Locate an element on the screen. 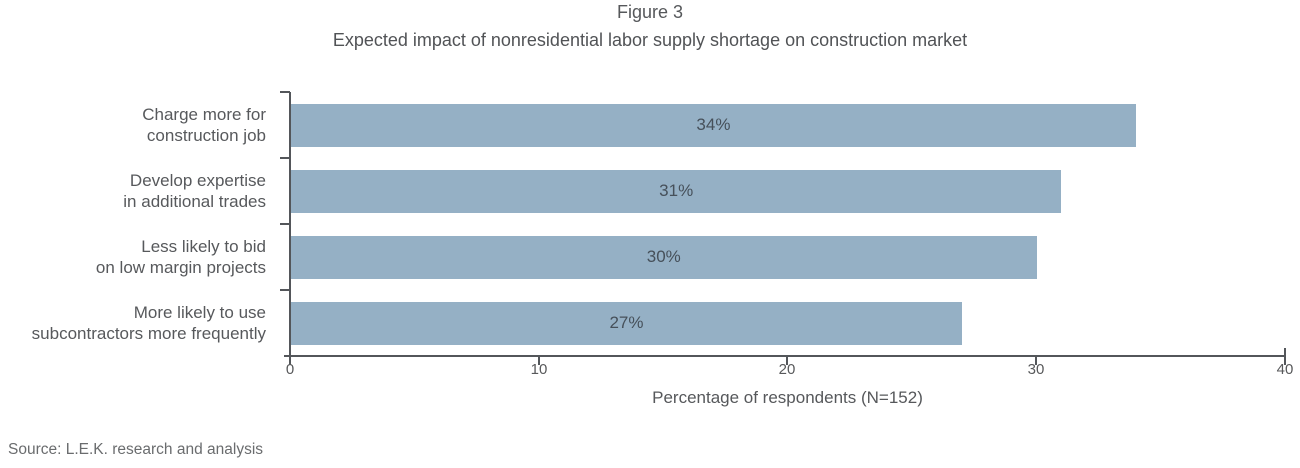 This screenshot has width=1300, height=468. x-axis-title: Percentage of respondents (N=152) is located at coordinates (787, 397).